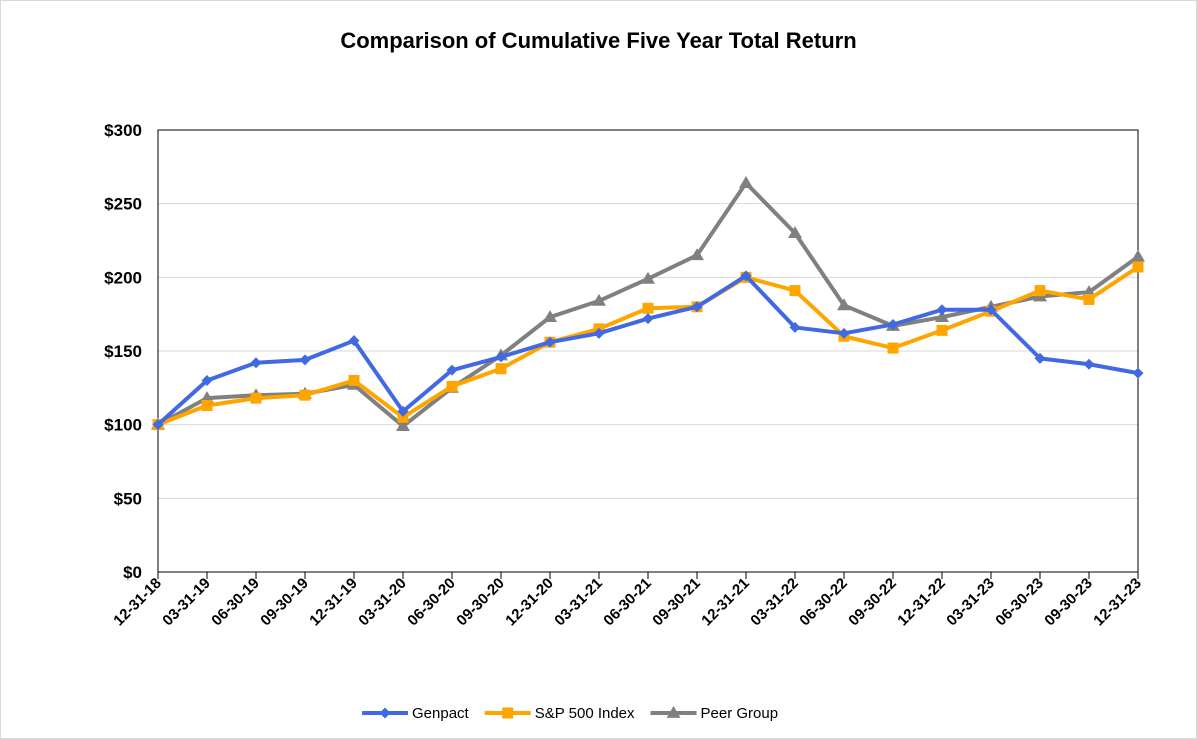 The height and width of the screenshot is (739, 1197). I want to click on x-tick-label: 03-31-20, so click(382, 602).